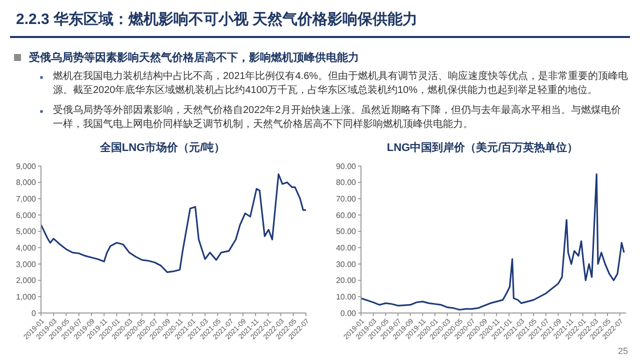 Image resolution: width=640 pixels, height=360 pixels. Describe the element at coordinates (217, 19) in the screenshot. I see `text: 2.2.3 华东区域：燃机影响不可小视 天然气价格影响保供能力` at that location.